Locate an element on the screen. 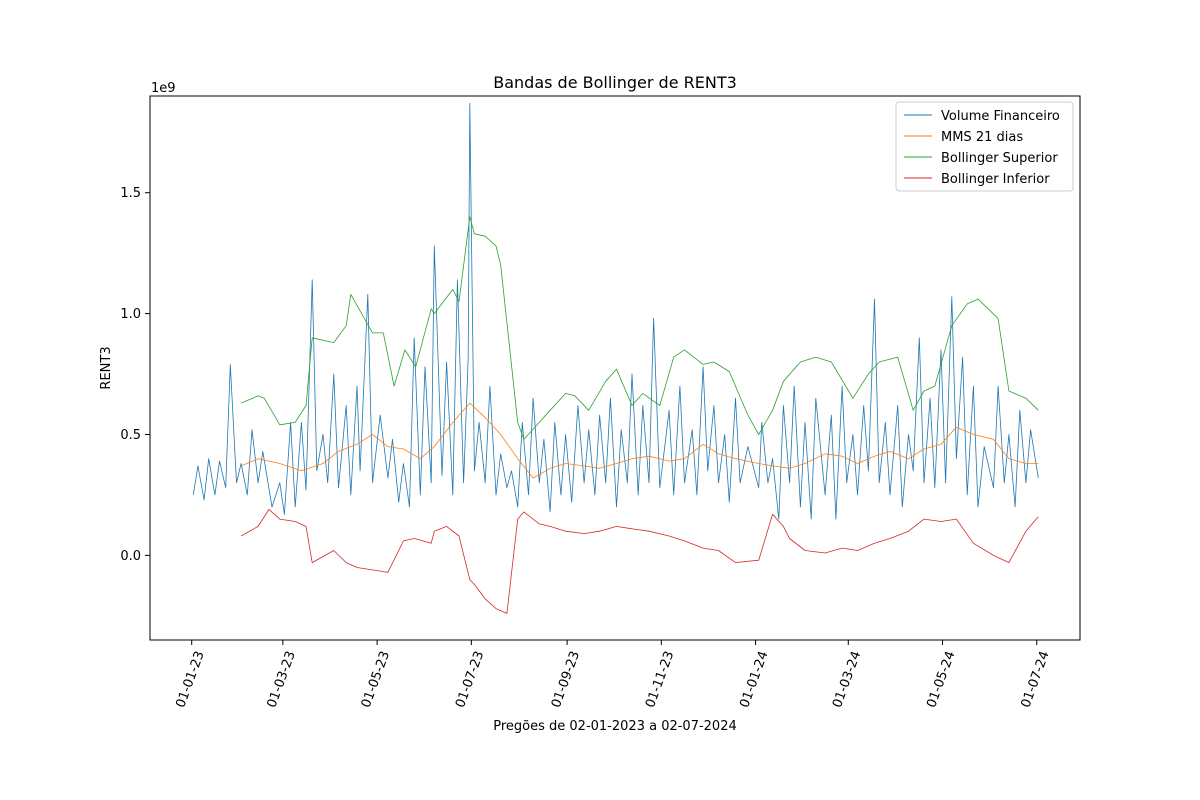 The image size is (1200, 800). chart-title: Bandas de Bollinger de RENT3 is located at coordinates (615, 82).